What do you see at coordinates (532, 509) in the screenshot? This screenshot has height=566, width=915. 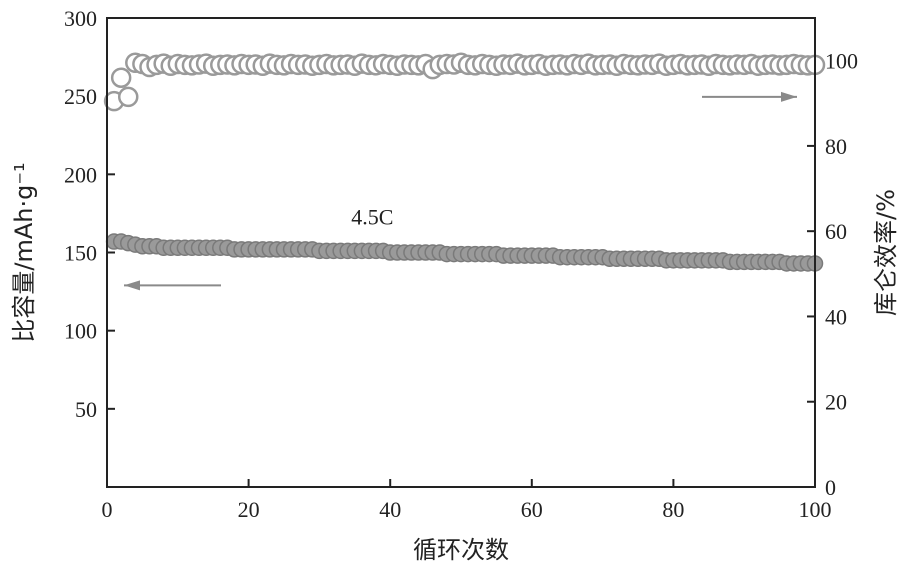 I see `x-tick-label: 60` at bounding box center [532, 509].